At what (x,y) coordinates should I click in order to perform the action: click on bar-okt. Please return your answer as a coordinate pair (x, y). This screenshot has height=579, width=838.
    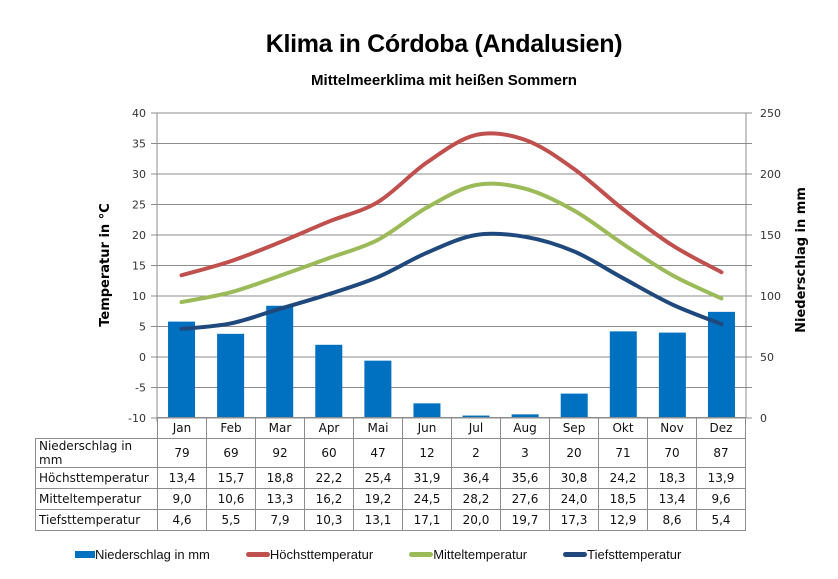
    Looking at the image, I should click on (623, 374).